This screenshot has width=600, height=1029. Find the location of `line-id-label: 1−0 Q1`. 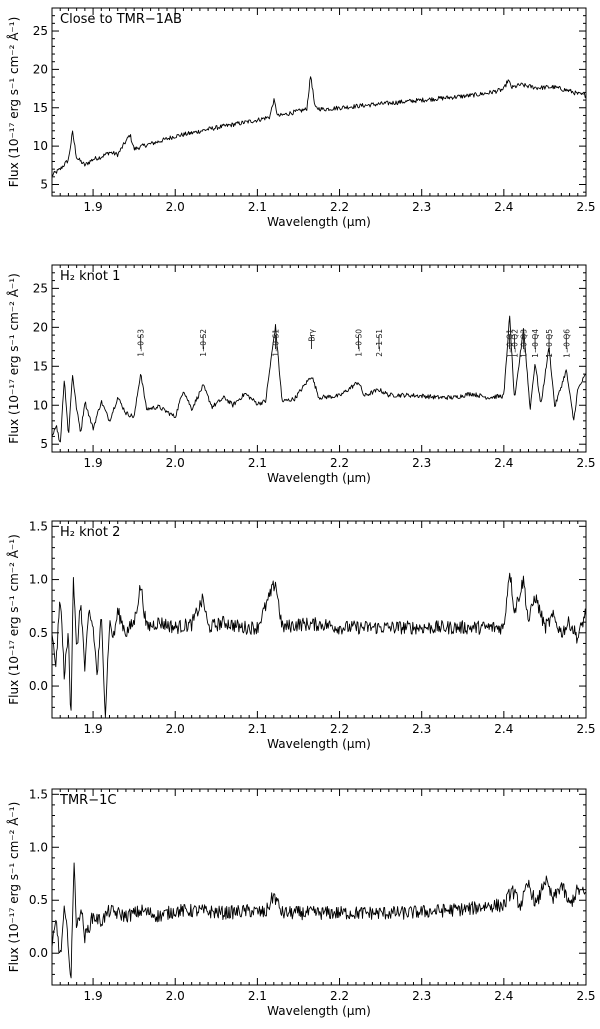

line-id-label: 1−0 Q1 is located at coordinates (510, 343).